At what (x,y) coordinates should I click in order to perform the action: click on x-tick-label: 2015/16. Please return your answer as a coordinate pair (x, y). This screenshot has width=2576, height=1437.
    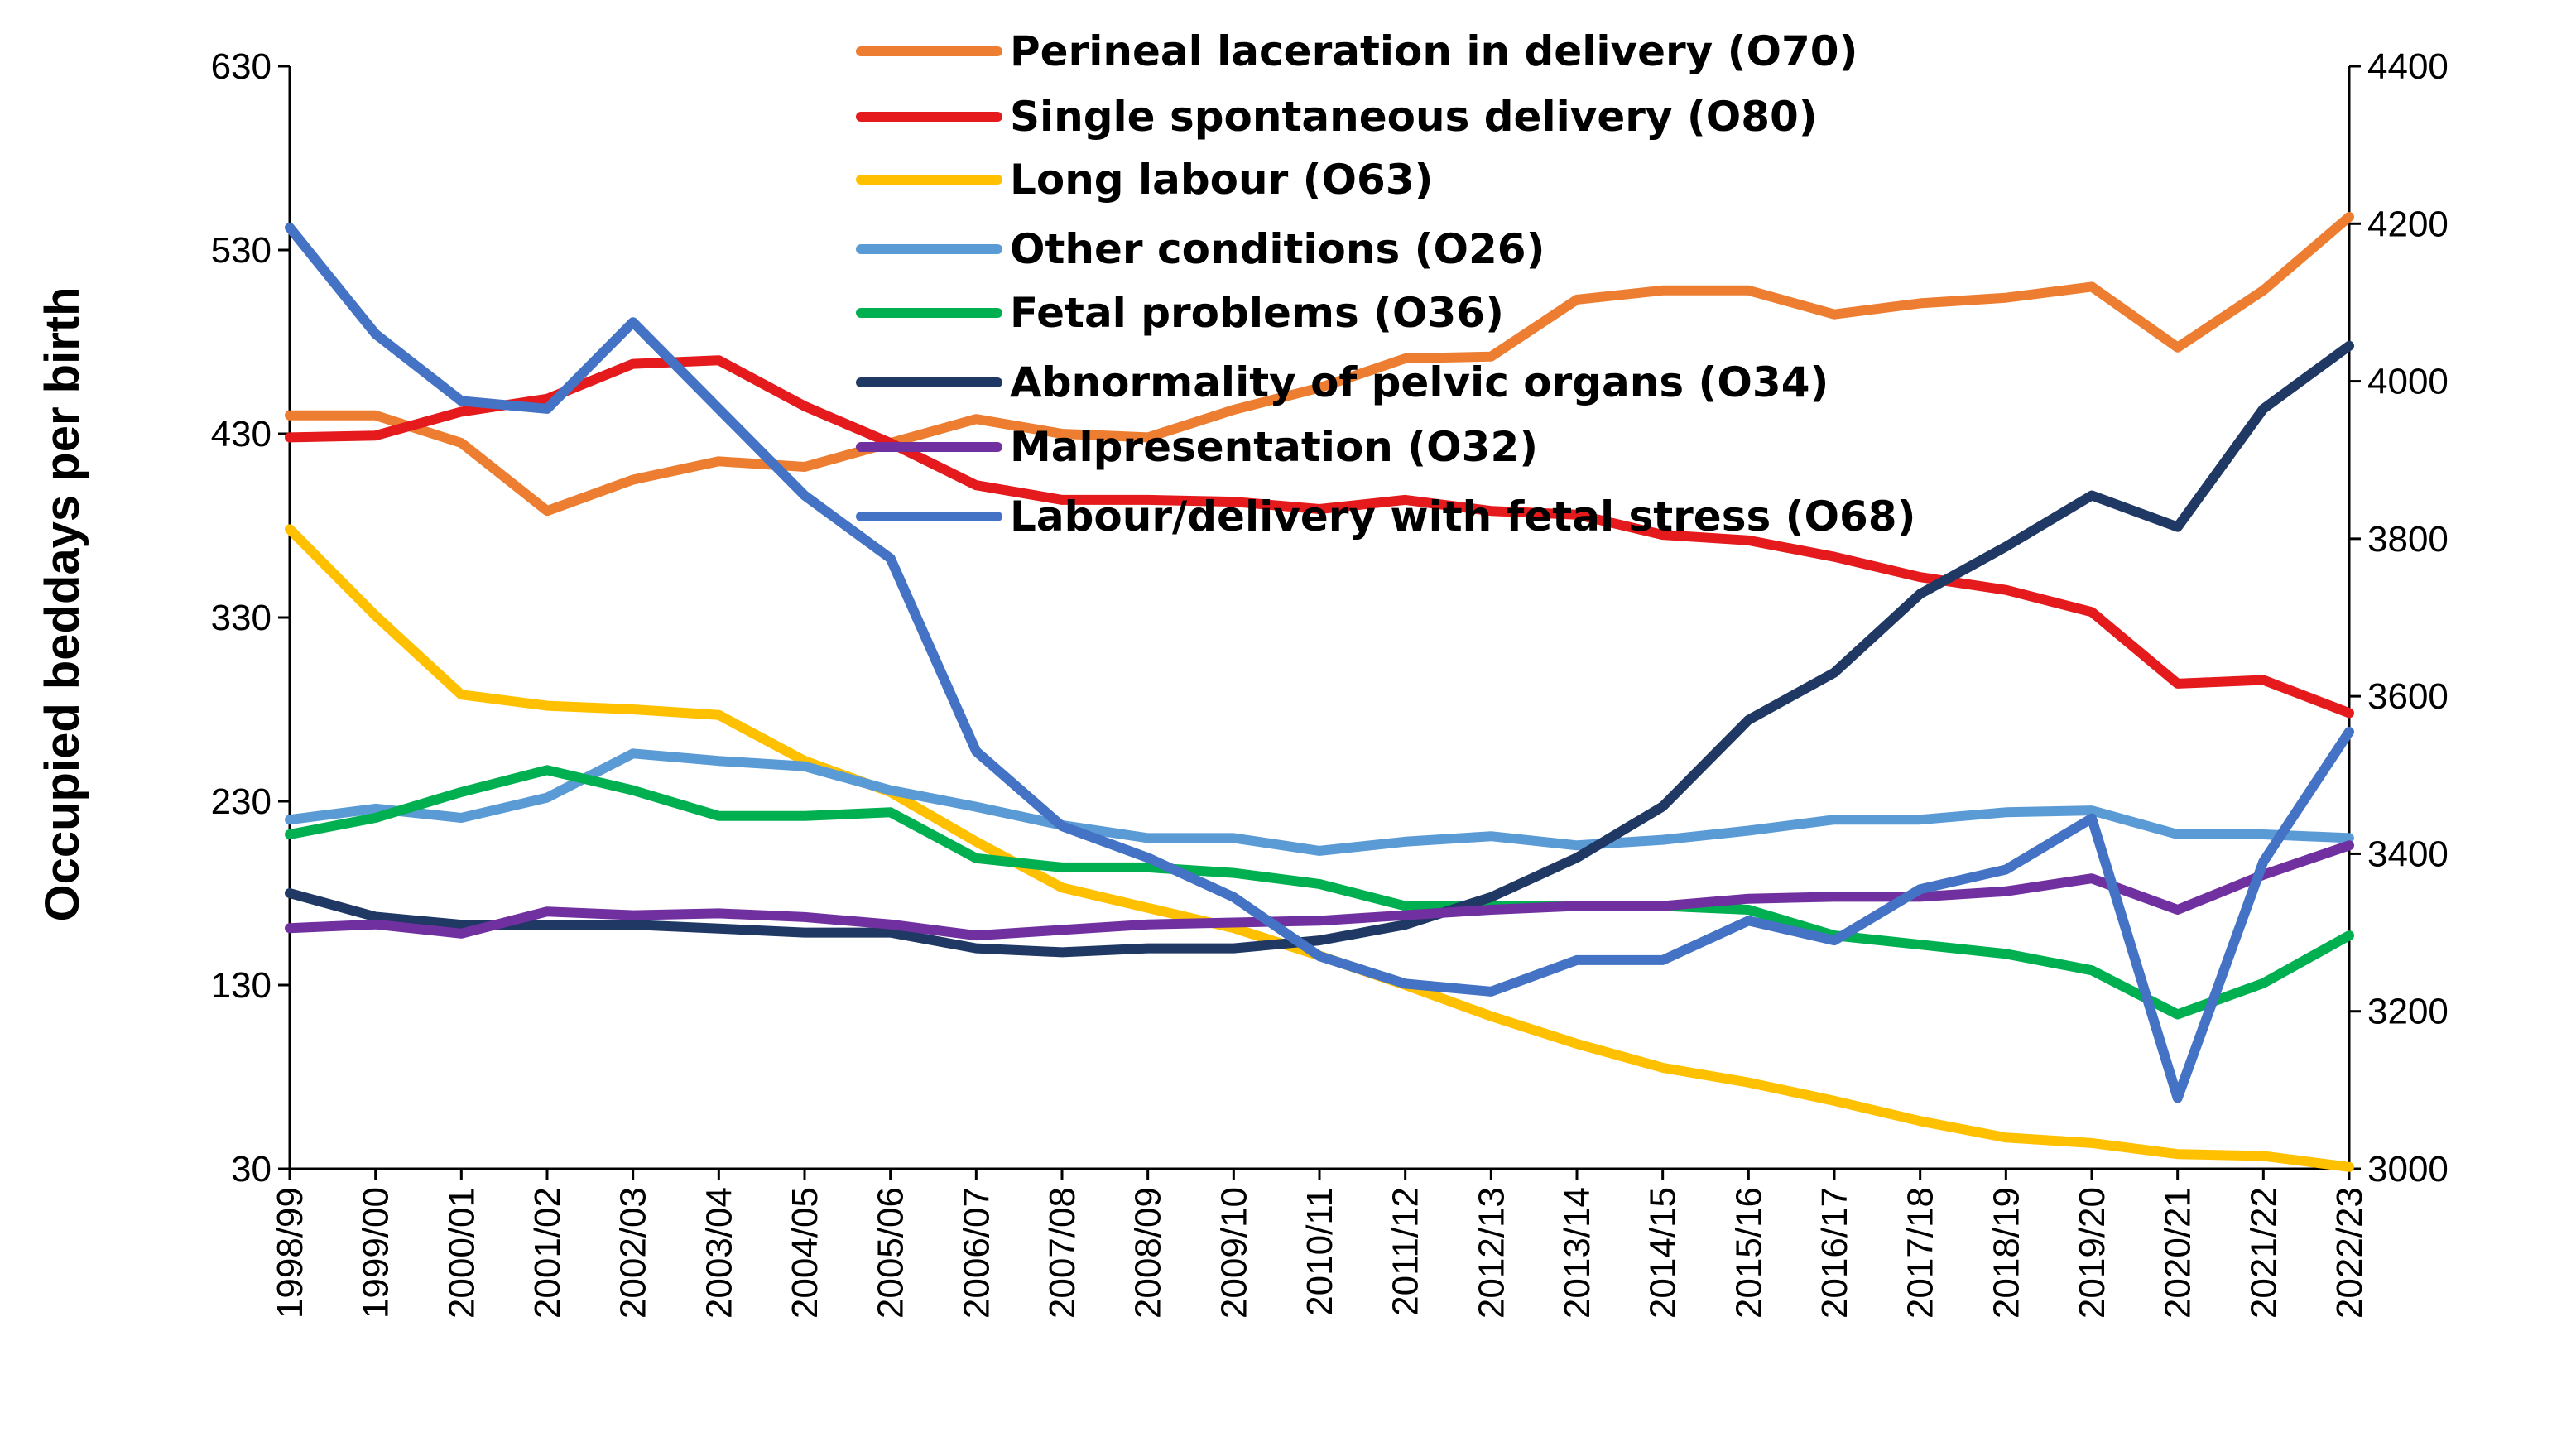
    Looking at the image, I should click on (1749, 1253).